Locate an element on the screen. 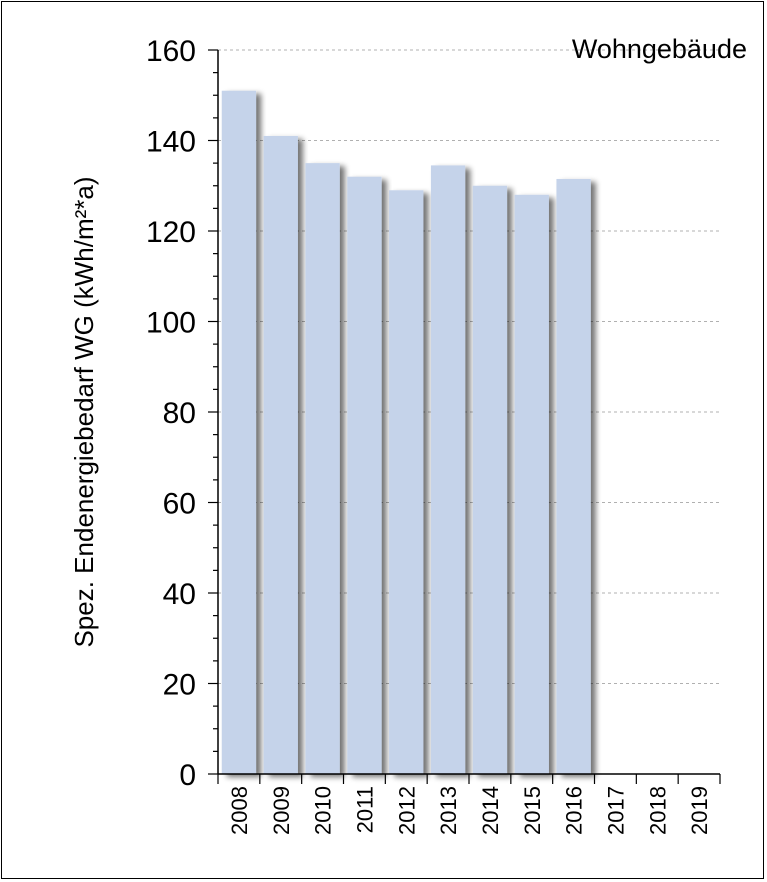 This screenshot has height=882, width=767. chart-title: Wohngebäude is located at coordinates (659, 49).